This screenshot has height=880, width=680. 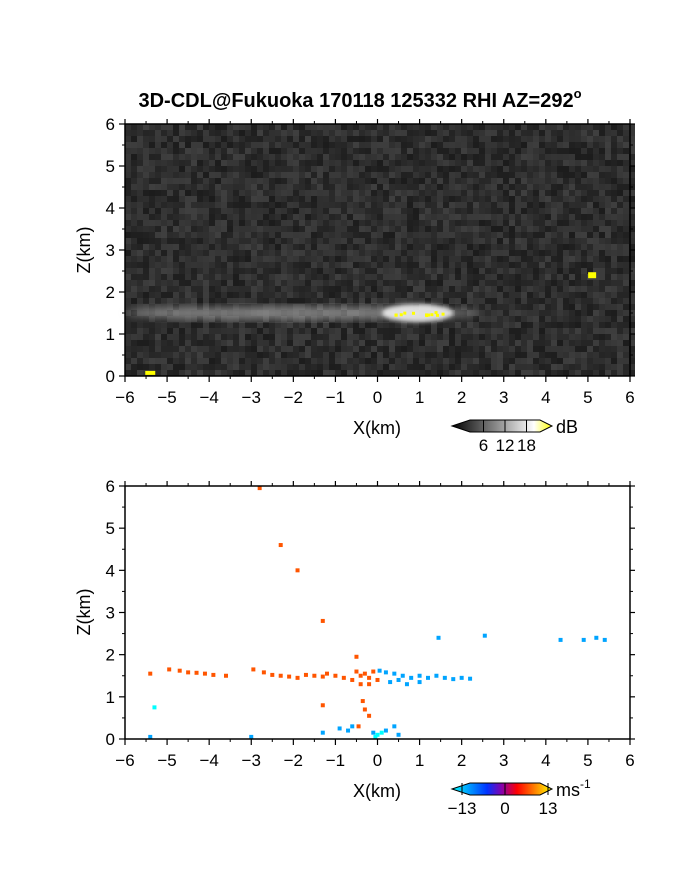 What do you see at coordinates (110, 697) in the screenshot?
I see `y-tick-label: 1` at bounding box center [110, 697].